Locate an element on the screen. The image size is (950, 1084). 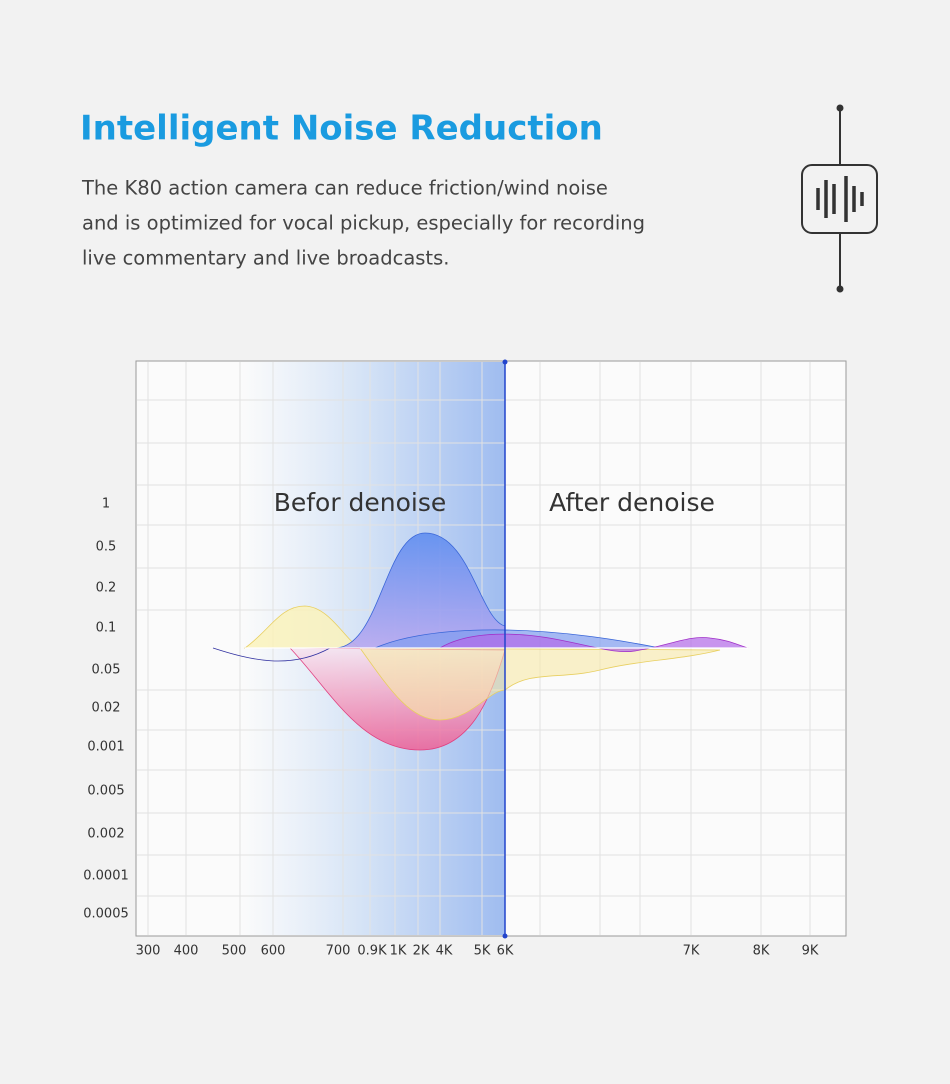
x-label: 700 is located at coordinates (338, 951).